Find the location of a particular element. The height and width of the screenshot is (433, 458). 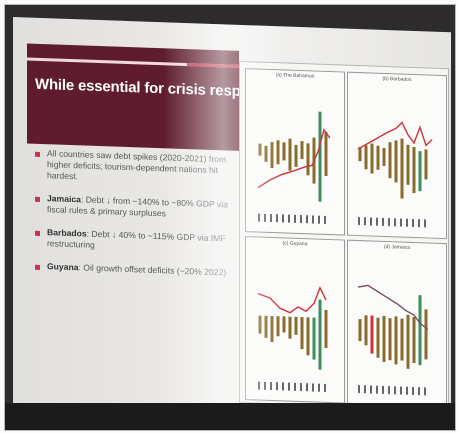

panel-bahamas-plot is located at coordinates (294, 167).